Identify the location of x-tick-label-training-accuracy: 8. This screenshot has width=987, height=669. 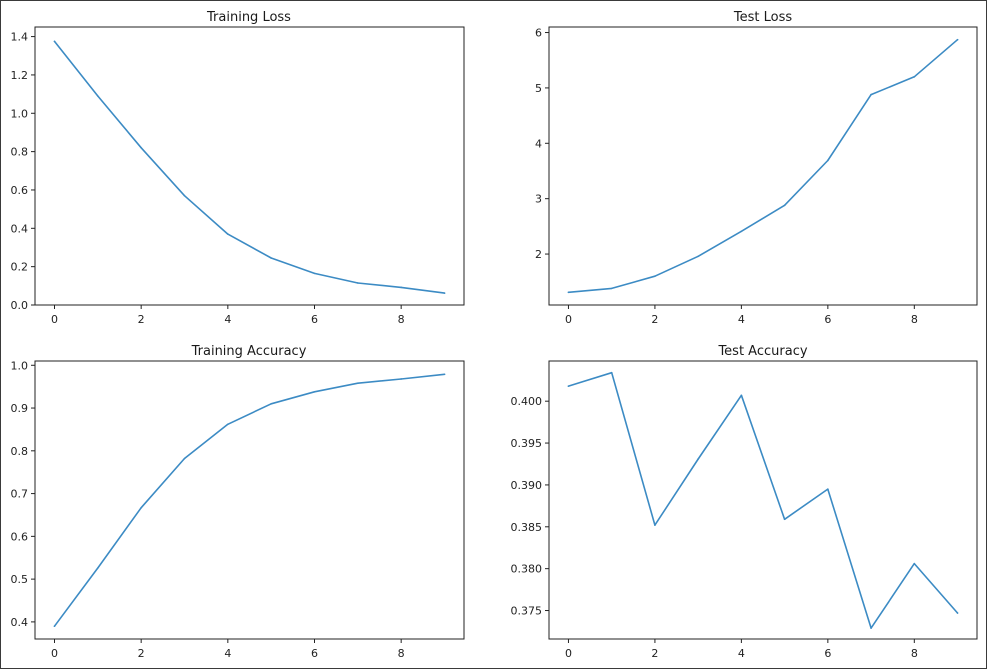
(401, 653).